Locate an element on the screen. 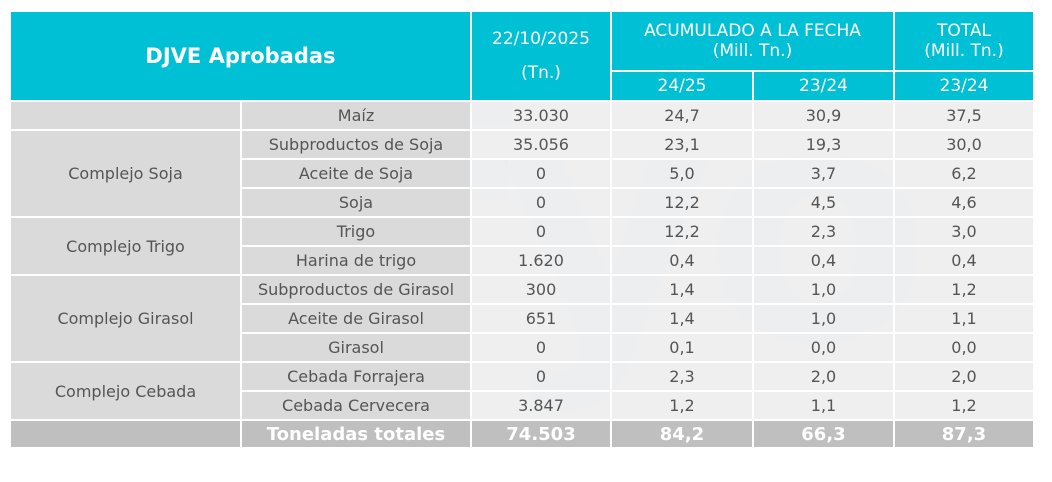  product-cell: Cebada Cervecera is located at coordinates (356, 405).